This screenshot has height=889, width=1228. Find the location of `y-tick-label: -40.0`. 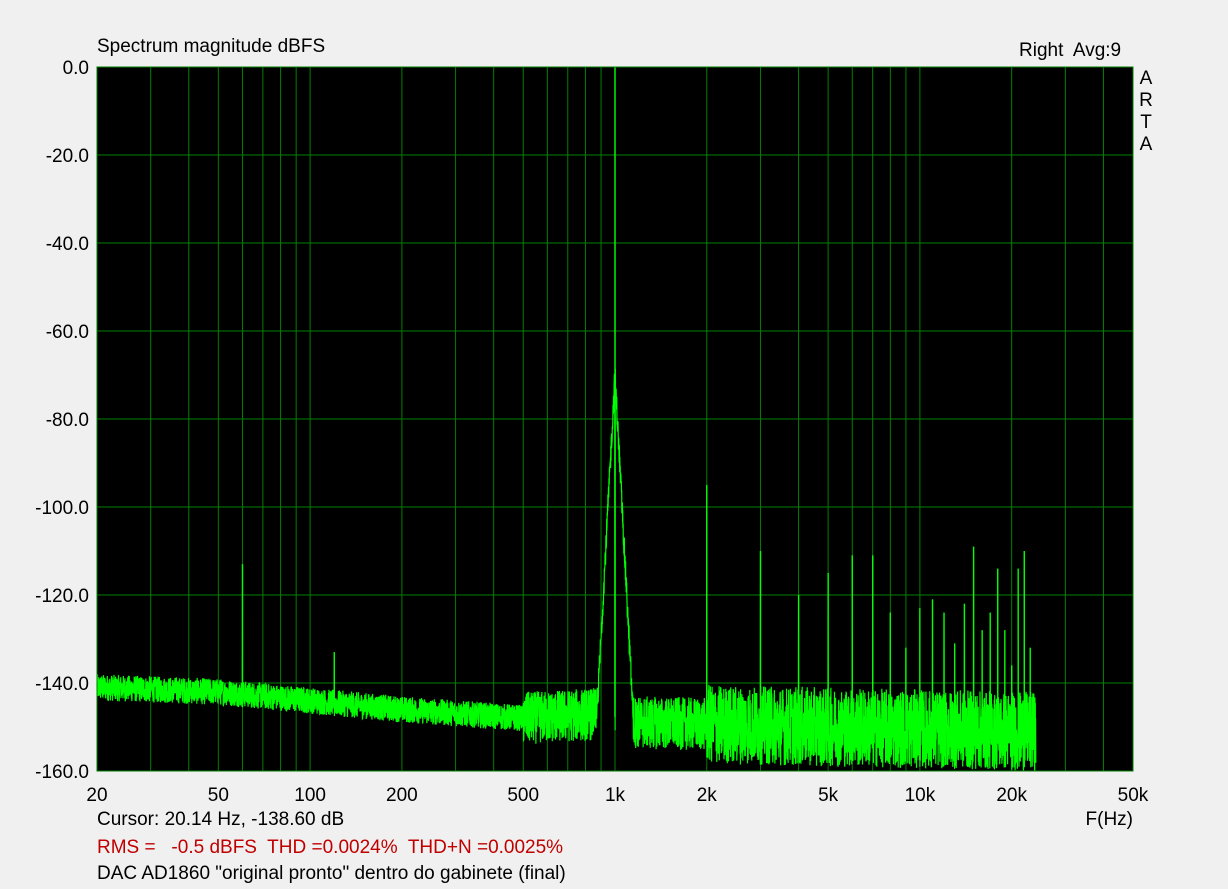

y-tick-label: -40.0 is located at coordinates (67, 244).